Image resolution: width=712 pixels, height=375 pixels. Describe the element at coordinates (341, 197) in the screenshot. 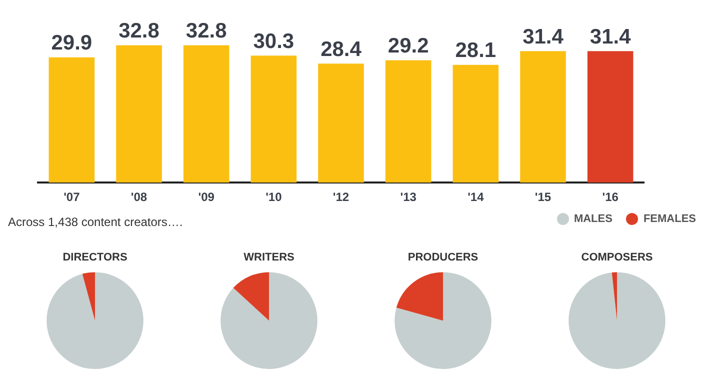

I see `x-tick-label: '12` at that location.